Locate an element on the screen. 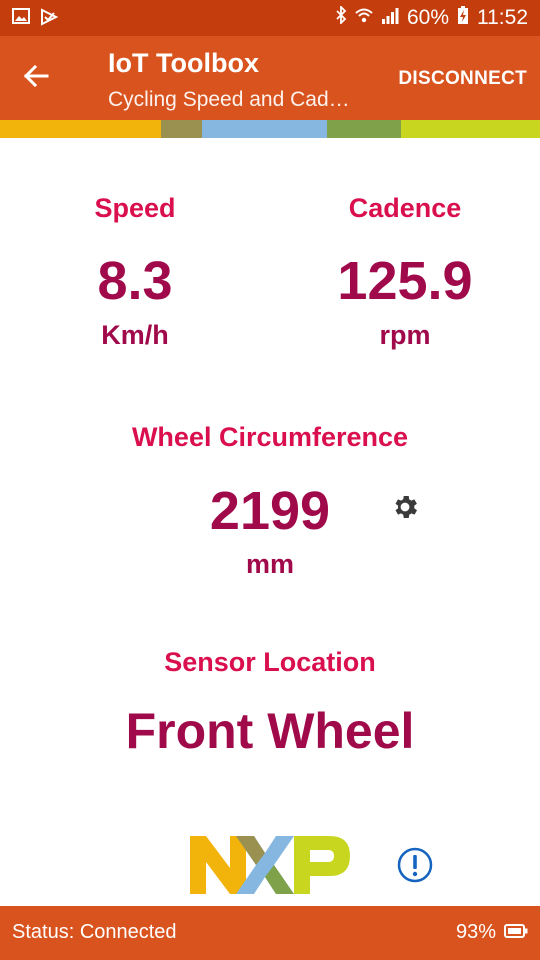 Image resolution: width=540 pixels, height=960 pixels. arrow-left-icon is located at coordinates (36, 78).